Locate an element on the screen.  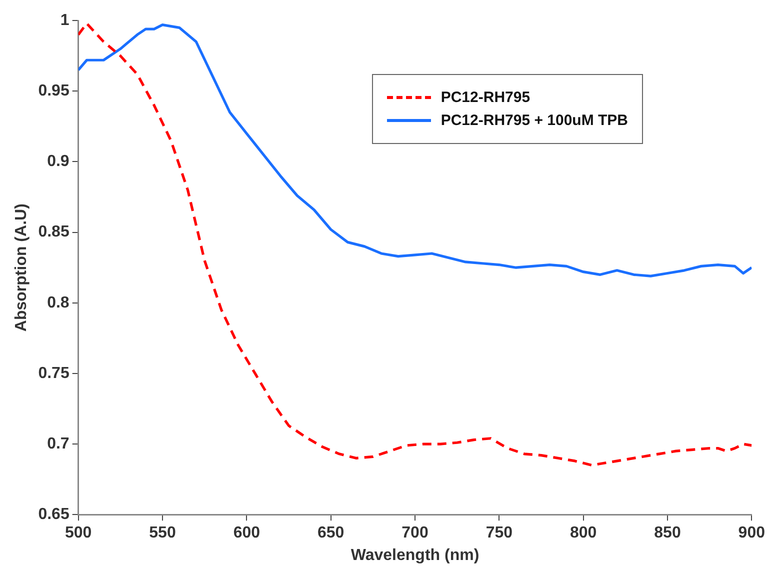
x-axis-title: Wavelength (nm) is located at coordinates (415, 555).